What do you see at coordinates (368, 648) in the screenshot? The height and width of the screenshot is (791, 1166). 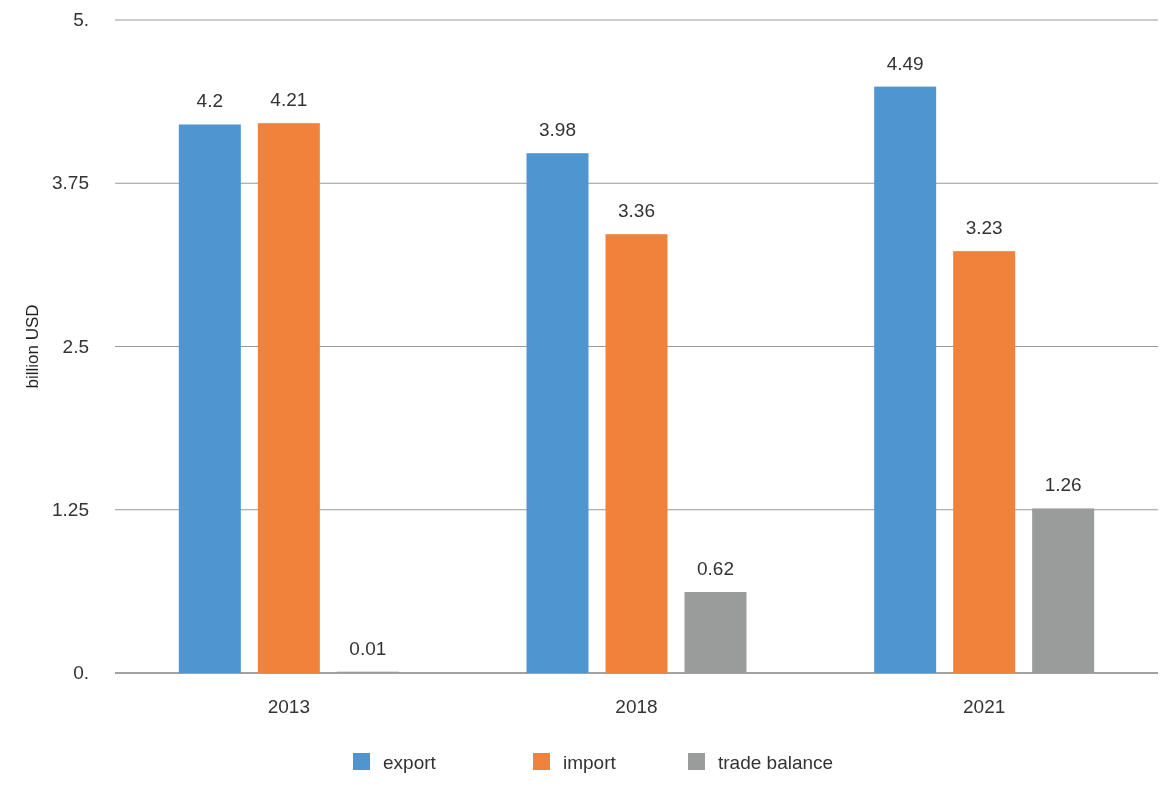 I see `data-label: 0.01` at bounding box center [368, 648].